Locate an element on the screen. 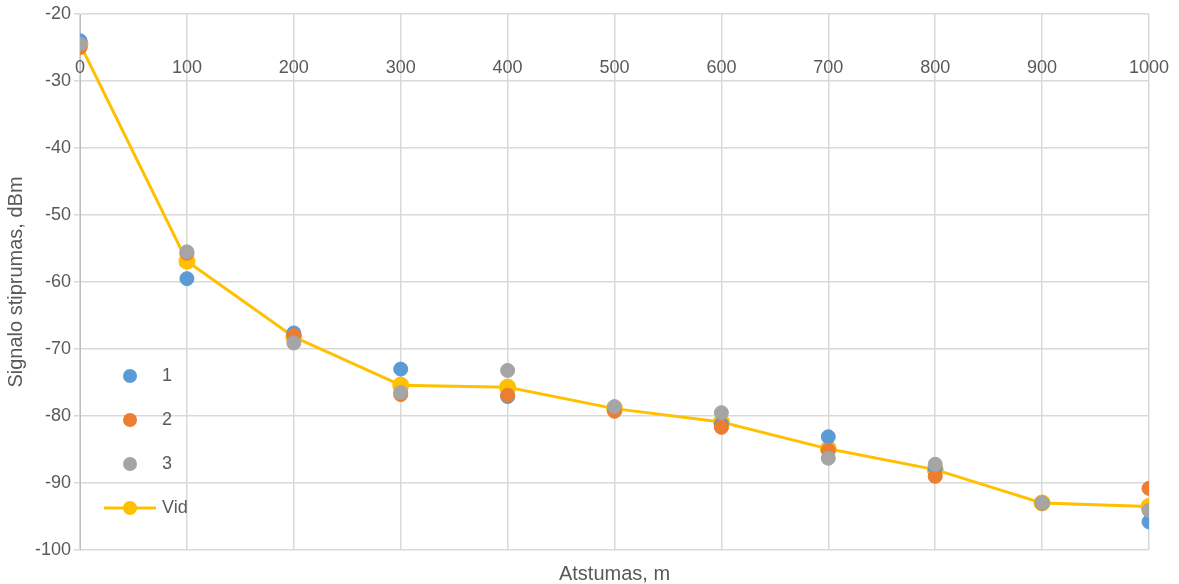  y-tick-label: -80 is located at coordinates (58, 414).